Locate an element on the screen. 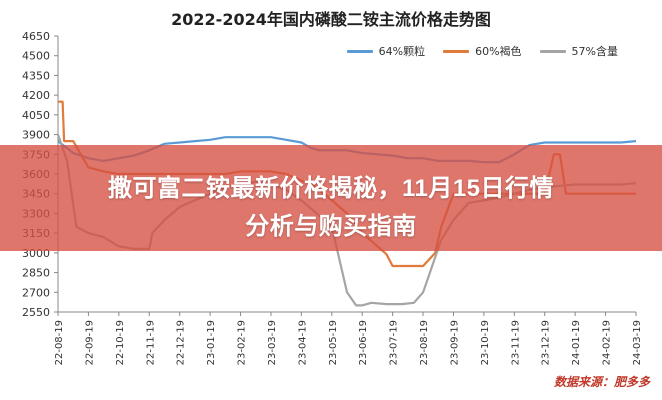 The width and height of the screenshot is (662, 400). x-tick-label: 23-09-19 is located at coordinates (454, 342).